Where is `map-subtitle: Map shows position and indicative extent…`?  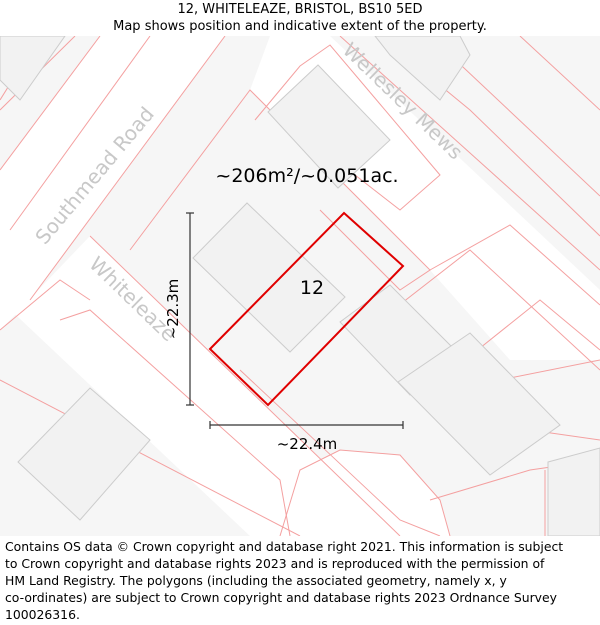 map-subtitle: Map shows position and indicative extent… is located at coordinates (300, 26).